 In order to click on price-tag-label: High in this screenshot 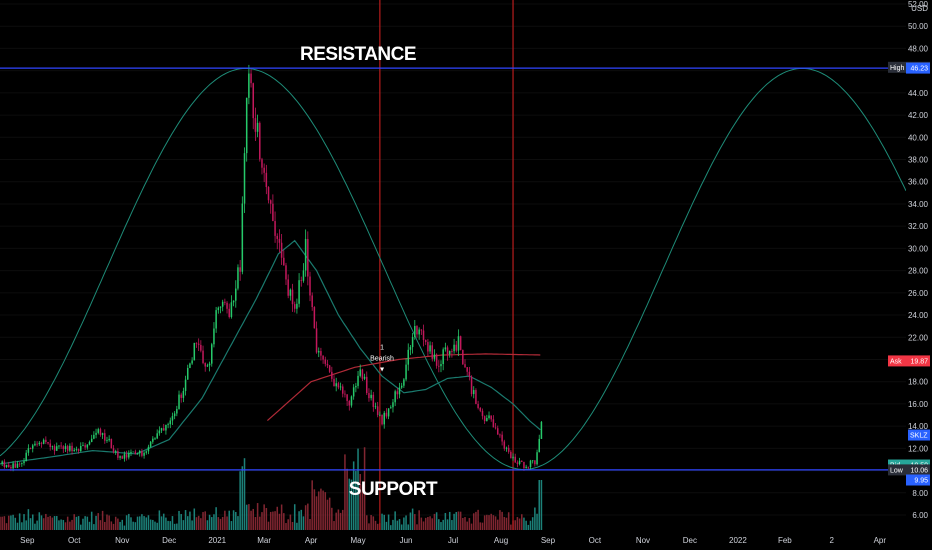, I will do `click(897, 68)`.